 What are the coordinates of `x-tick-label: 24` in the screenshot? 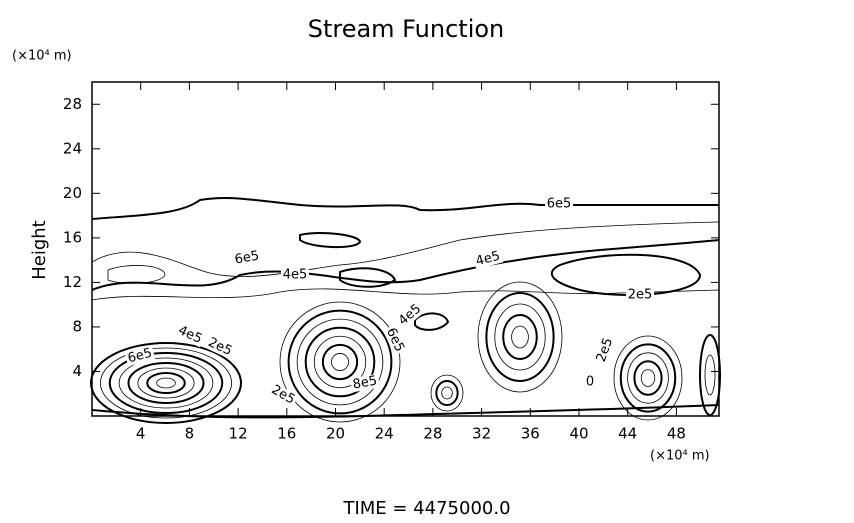 It's located at (384, 434).